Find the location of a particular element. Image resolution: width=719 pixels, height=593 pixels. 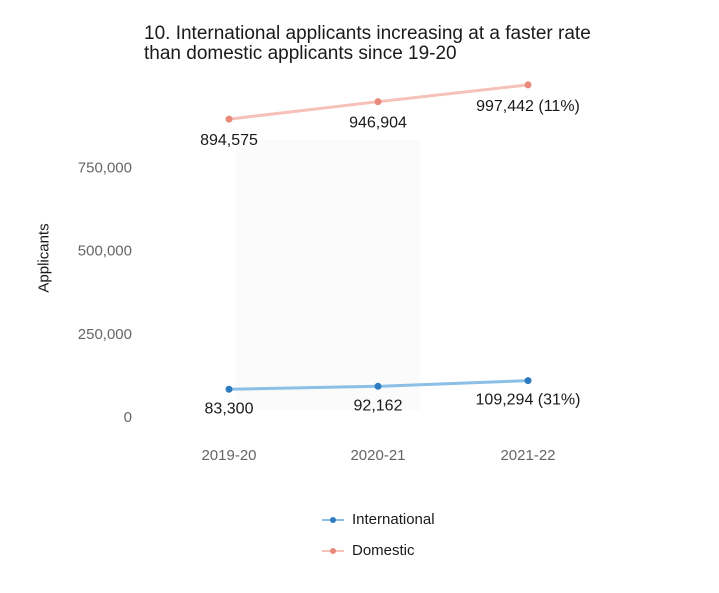

legend-swatch-international is located at coordinates (333, 519).